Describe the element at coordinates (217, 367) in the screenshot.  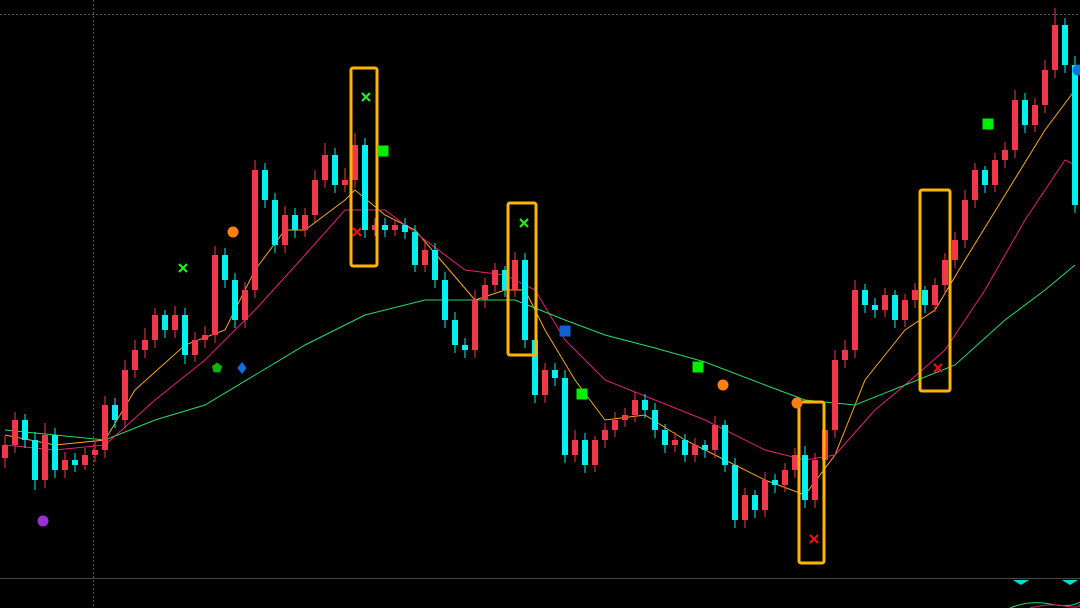
I see `signal-pentagon` at that location.